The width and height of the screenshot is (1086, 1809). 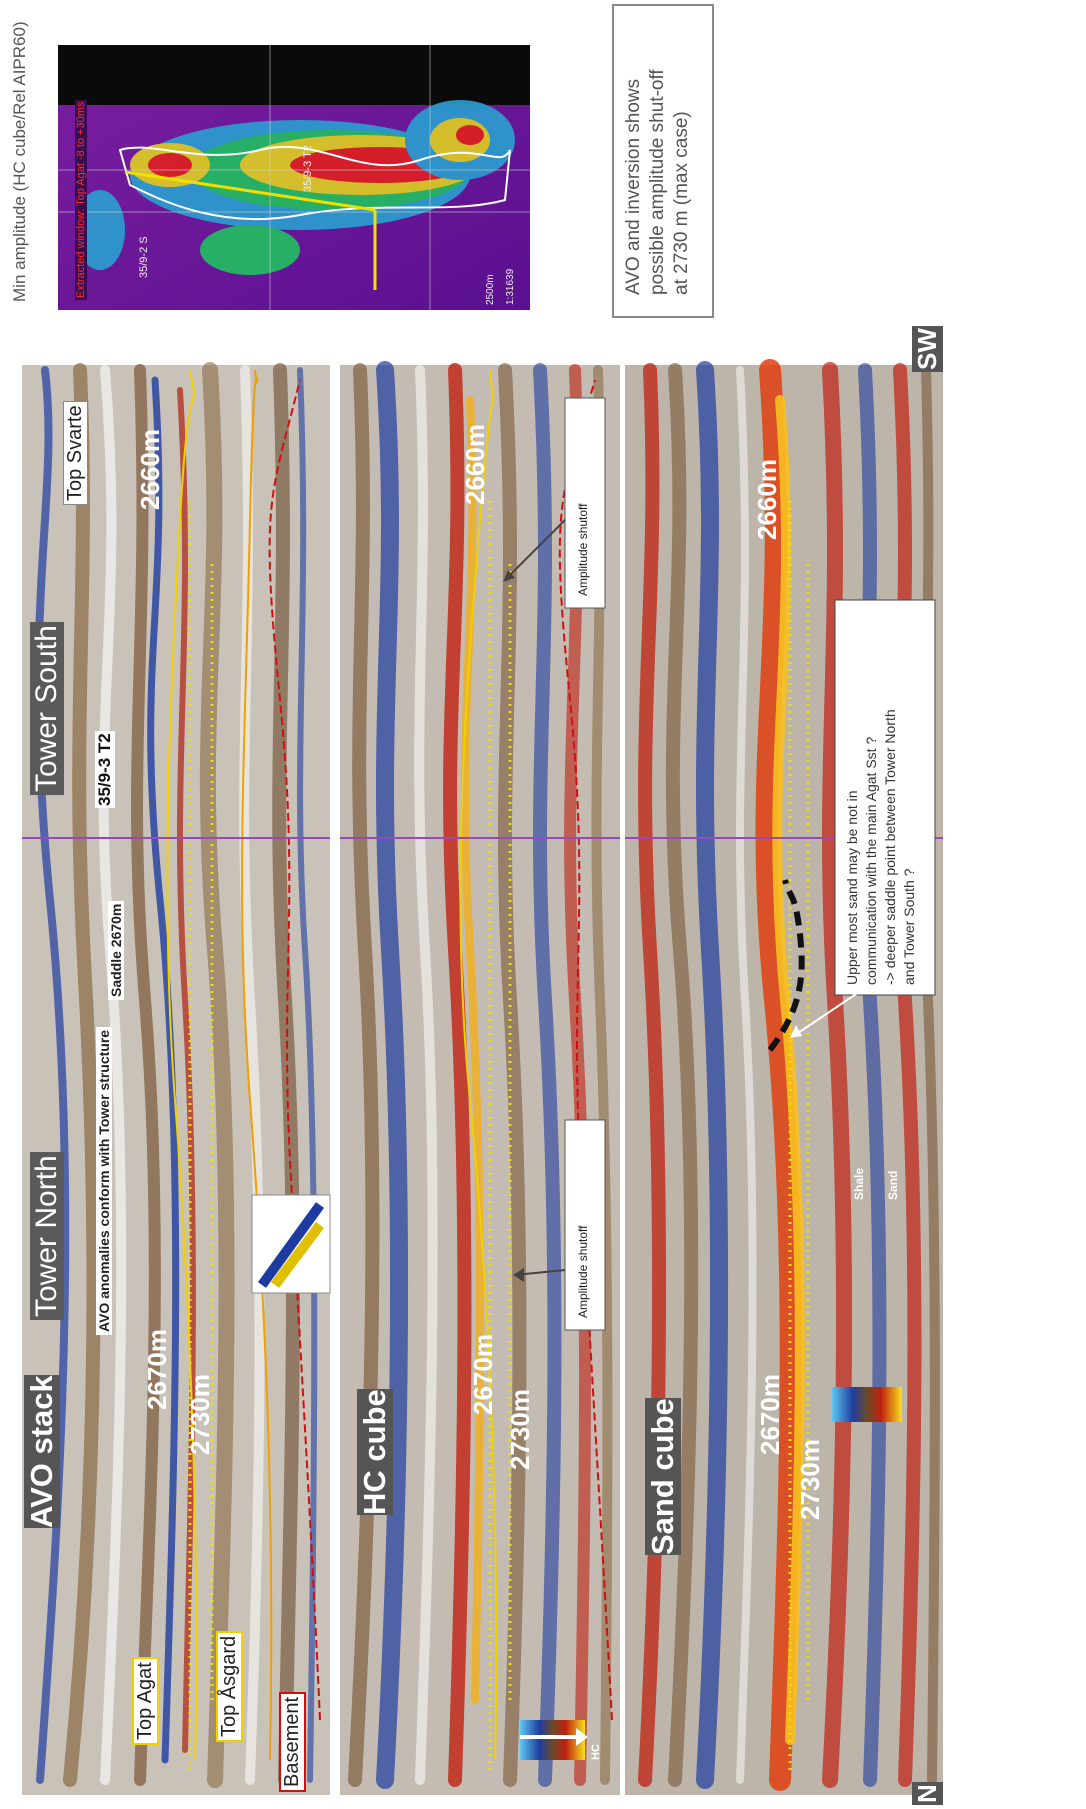 I want to click on sand-label: Sand, so click(x=893, y=1185).